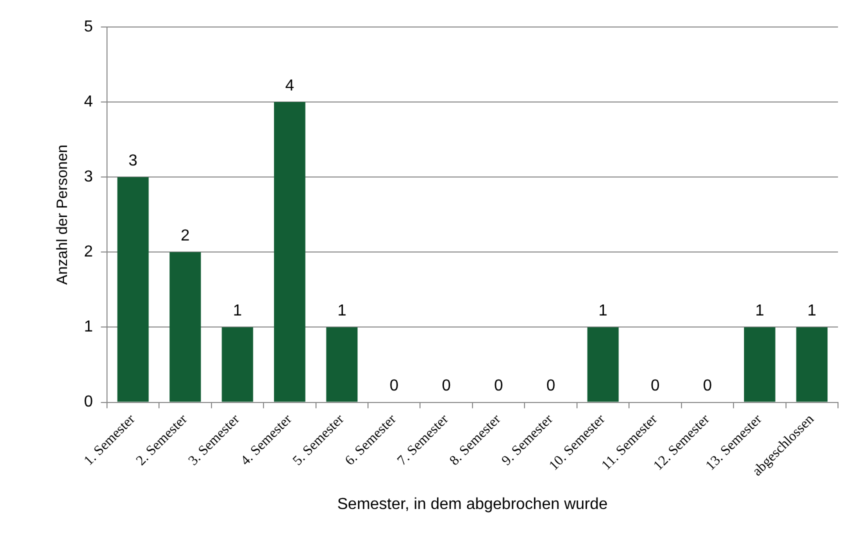 Image resolution: width=863 pixels, height=538 pixels. Describe the element at coordinates (289, 85) in the screenshot. I see `data-label: 4` at that location.